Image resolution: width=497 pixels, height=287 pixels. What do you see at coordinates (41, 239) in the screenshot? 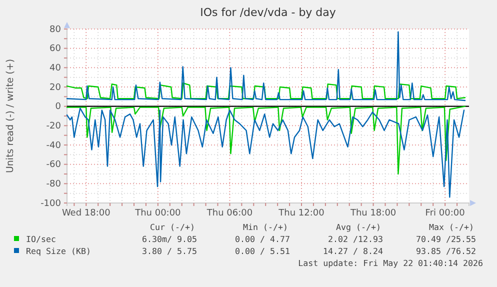
I see `legend-label: IO/sec` at bounding box center [41, 239].